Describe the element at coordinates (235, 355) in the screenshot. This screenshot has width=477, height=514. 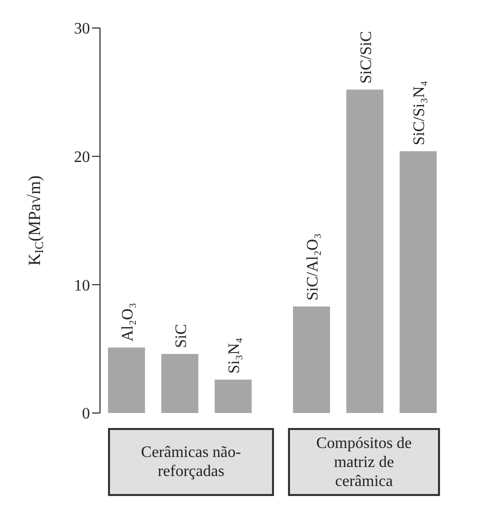
I see `x-tick-label: Si₃N₄` at that location.